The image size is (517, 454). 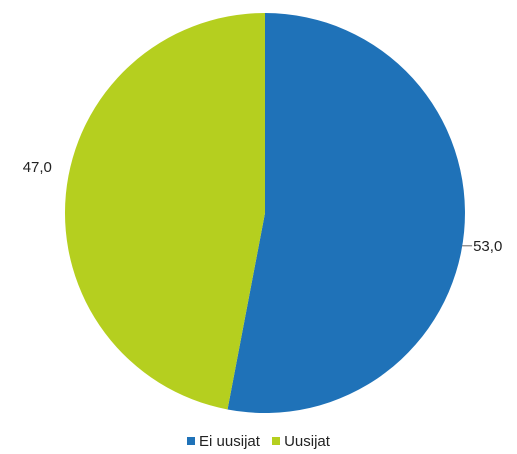 I want to click on legend-item-uusijat: Uusijat, so click(x=301, y=441).